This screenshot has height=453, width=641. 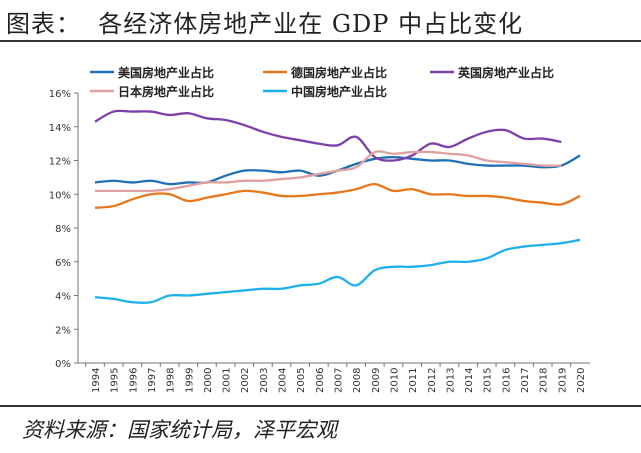 What do you see at coordinates (376, 380) in the screenshot?
I see `x-tick-label: 2009` at bounding box center [376, 380].